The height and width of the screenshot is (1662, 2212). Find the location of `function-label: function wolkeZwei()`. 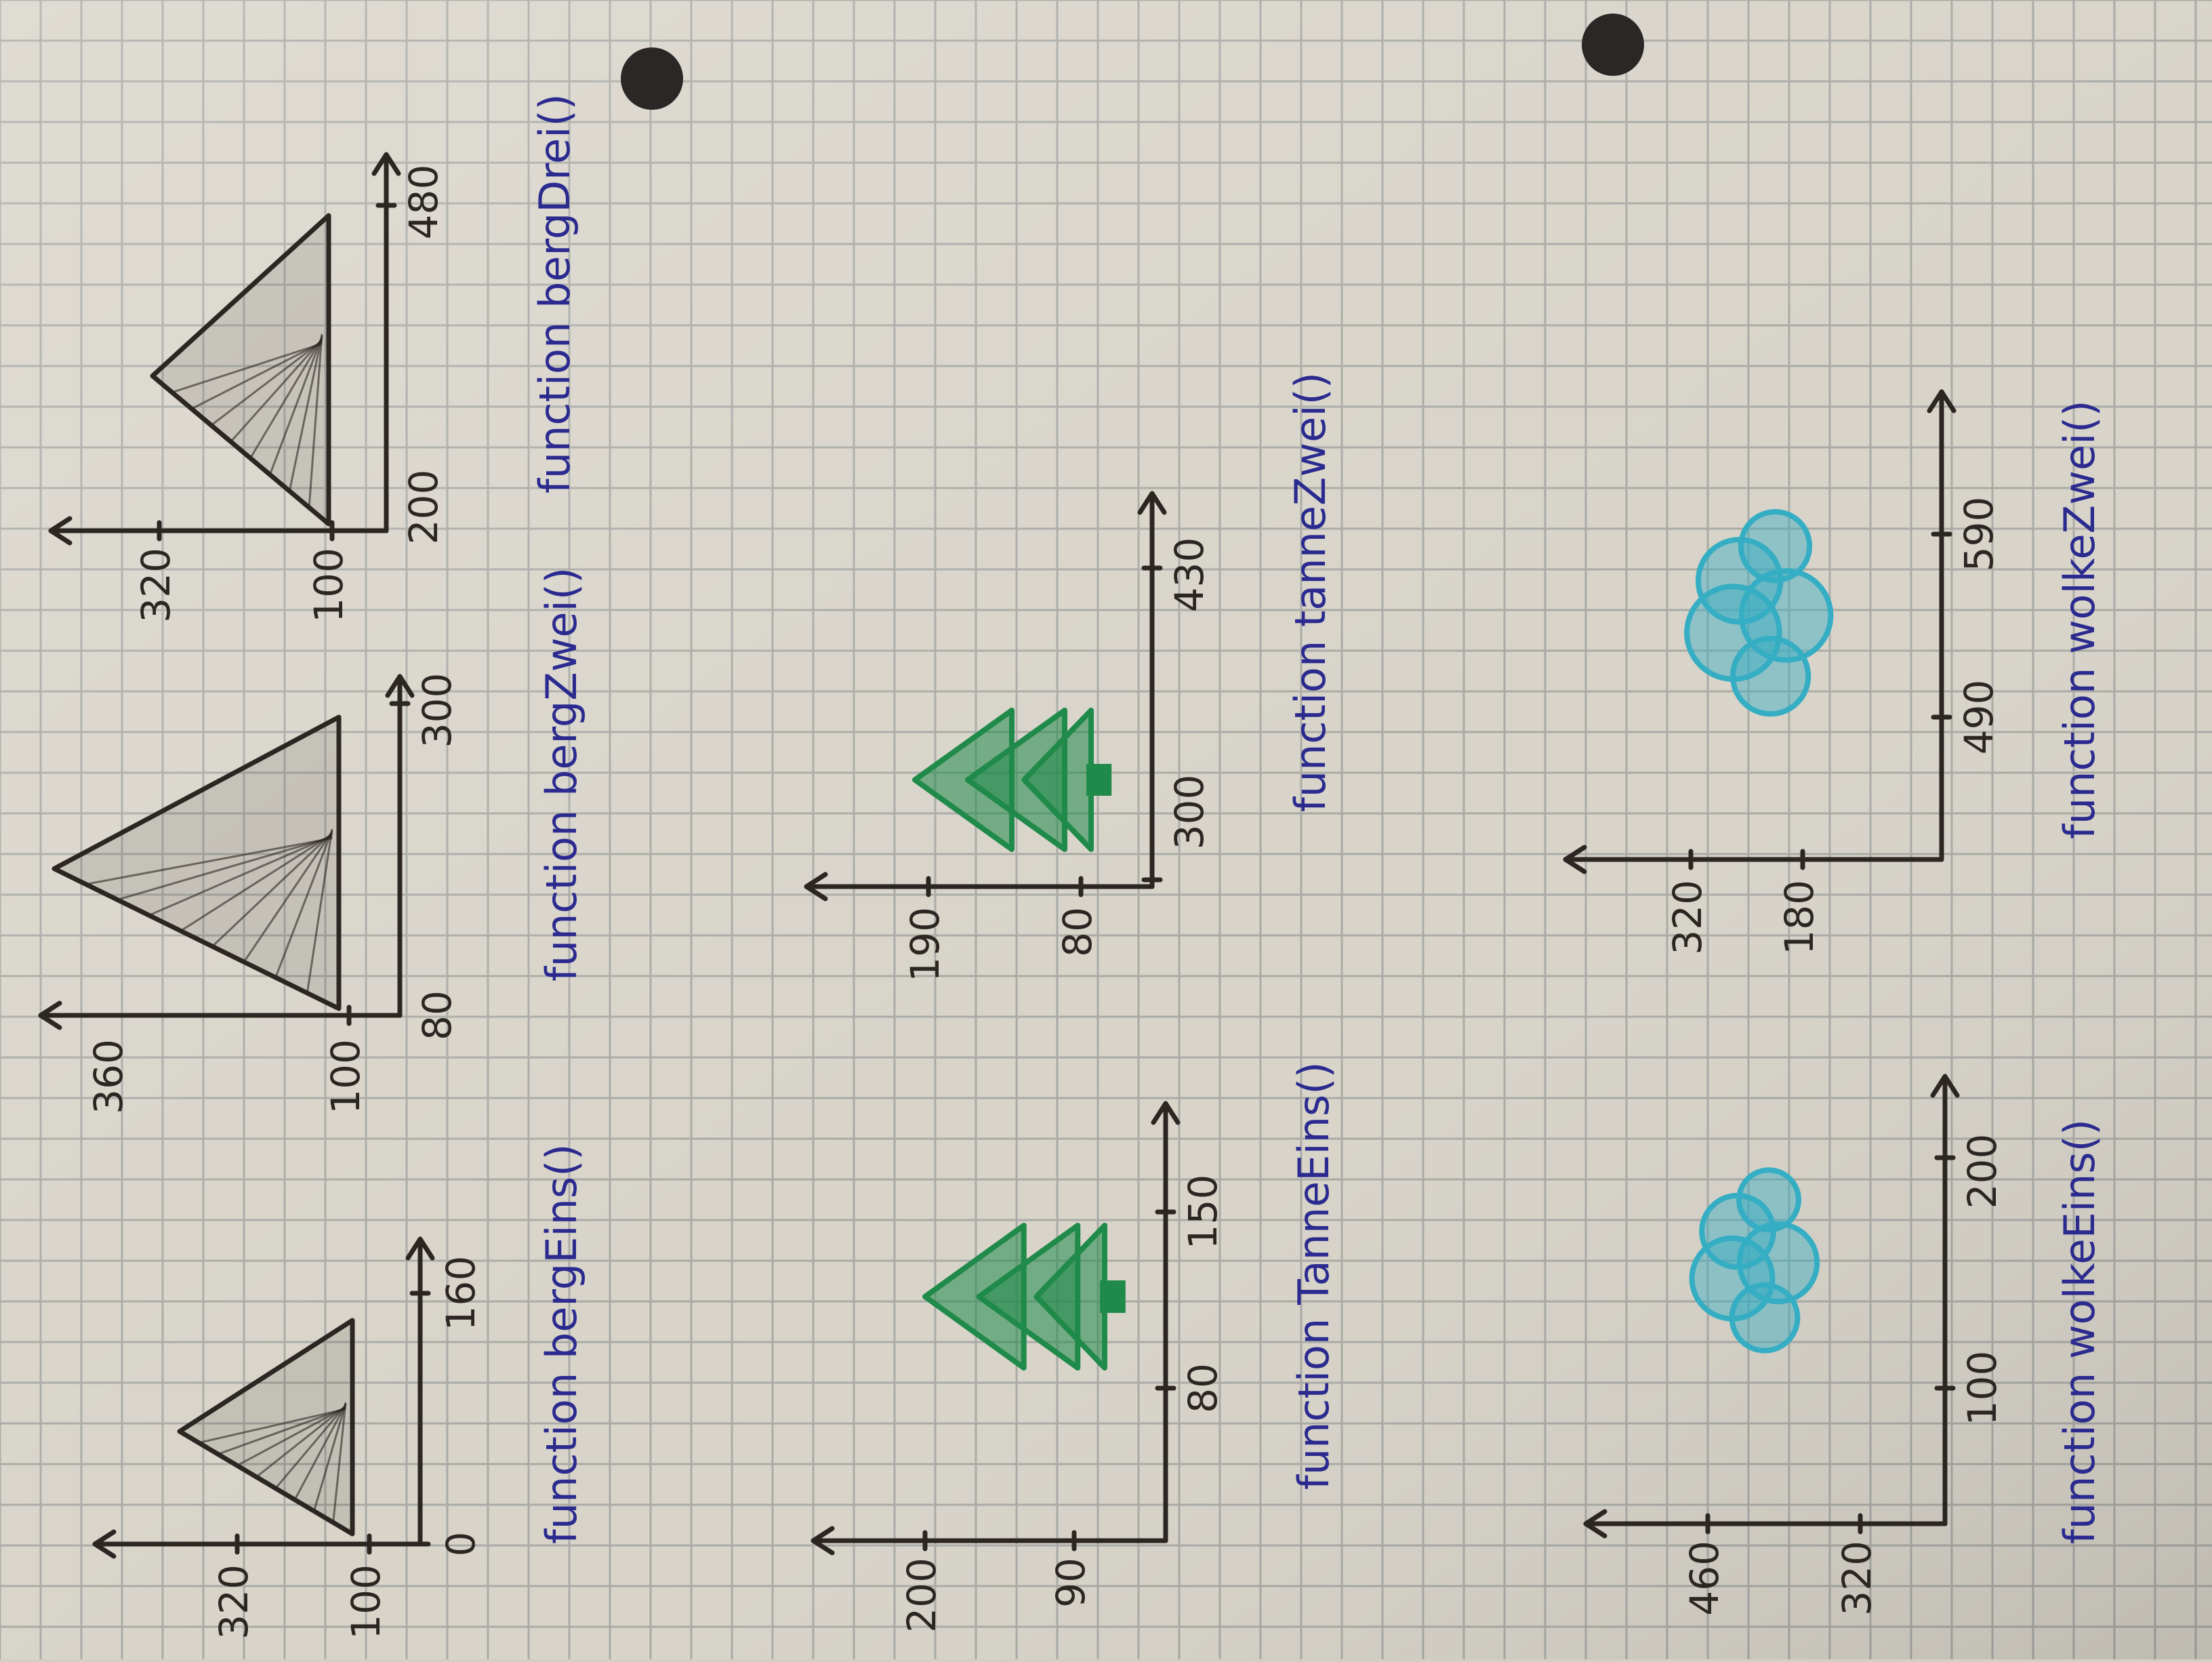

function-label: function wolkeZwei() is located at coordinates (2079, 619).